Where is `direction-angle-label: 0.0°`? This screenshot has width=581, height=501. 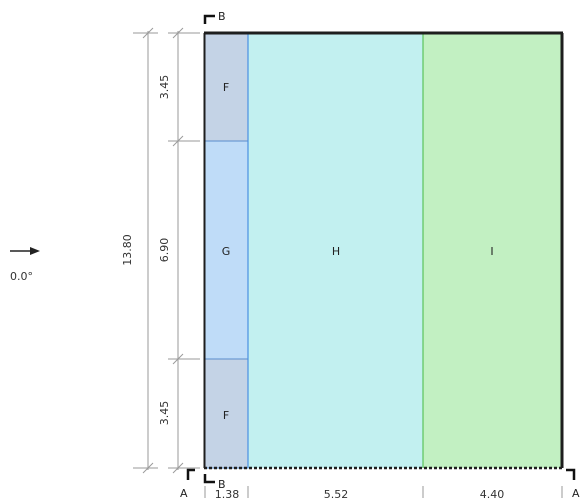 direction-angle-label: 0.0° is located at coordinates (21, 276).